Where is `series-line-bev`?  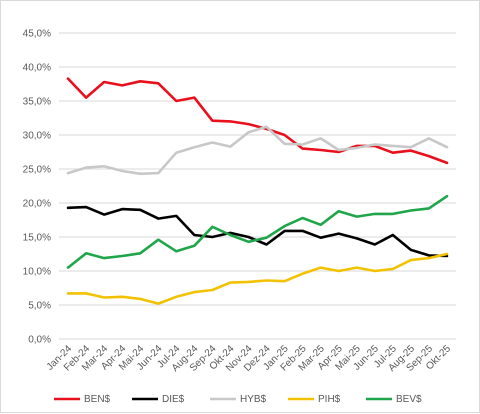
series-line-bev is located at coordinates (257, 231).